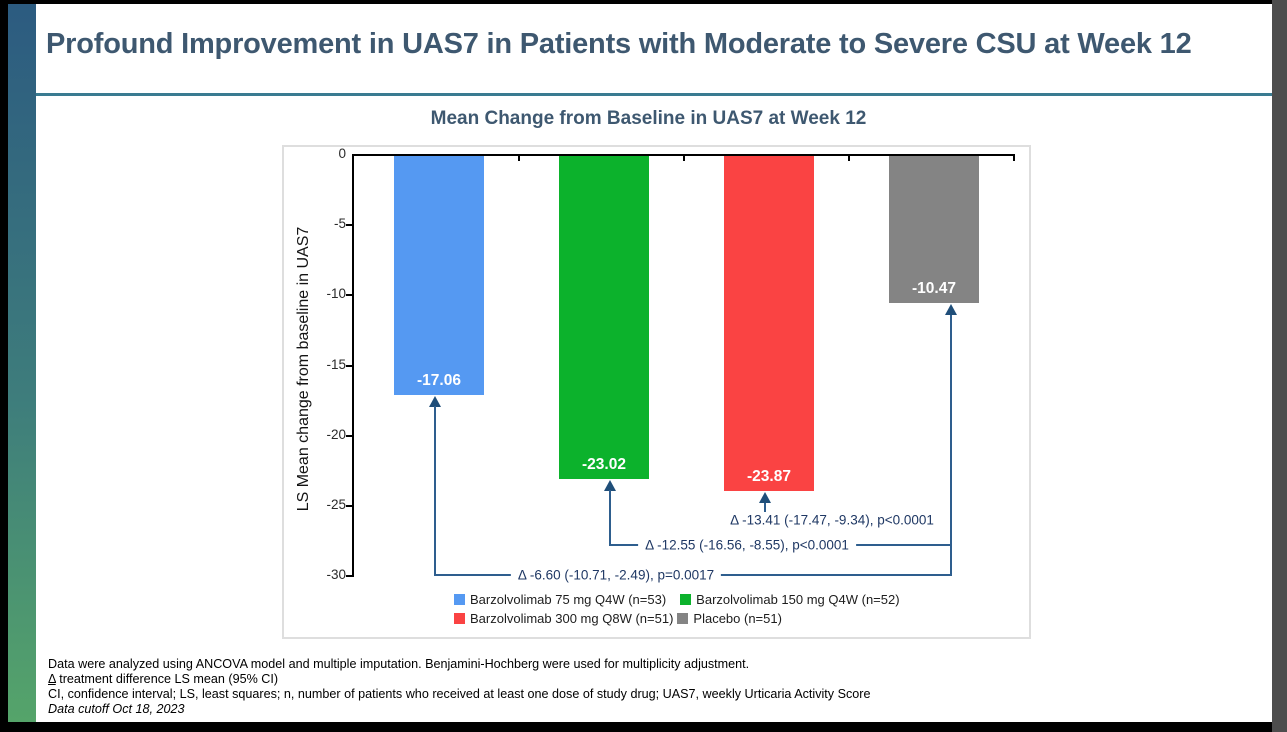 This screenshot has width=1287, height=732. Describe the element at coordinates (798, 599) in the screenshot. I see `legend-label: Barzolvolimab 150 mg Q4W (n=52)` at that location.